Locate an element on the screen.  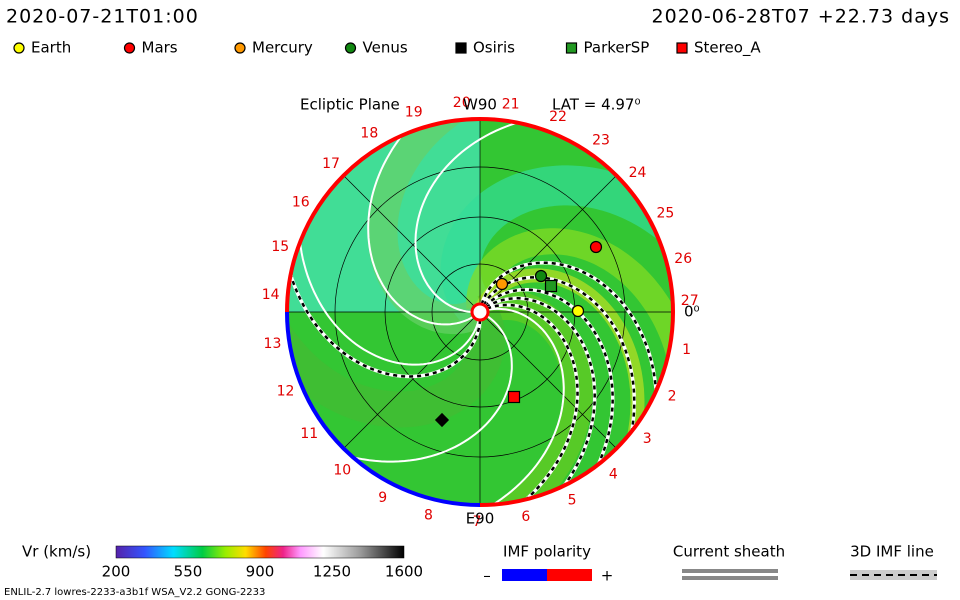
day-label: 21 is located at coordinates (511, 104).